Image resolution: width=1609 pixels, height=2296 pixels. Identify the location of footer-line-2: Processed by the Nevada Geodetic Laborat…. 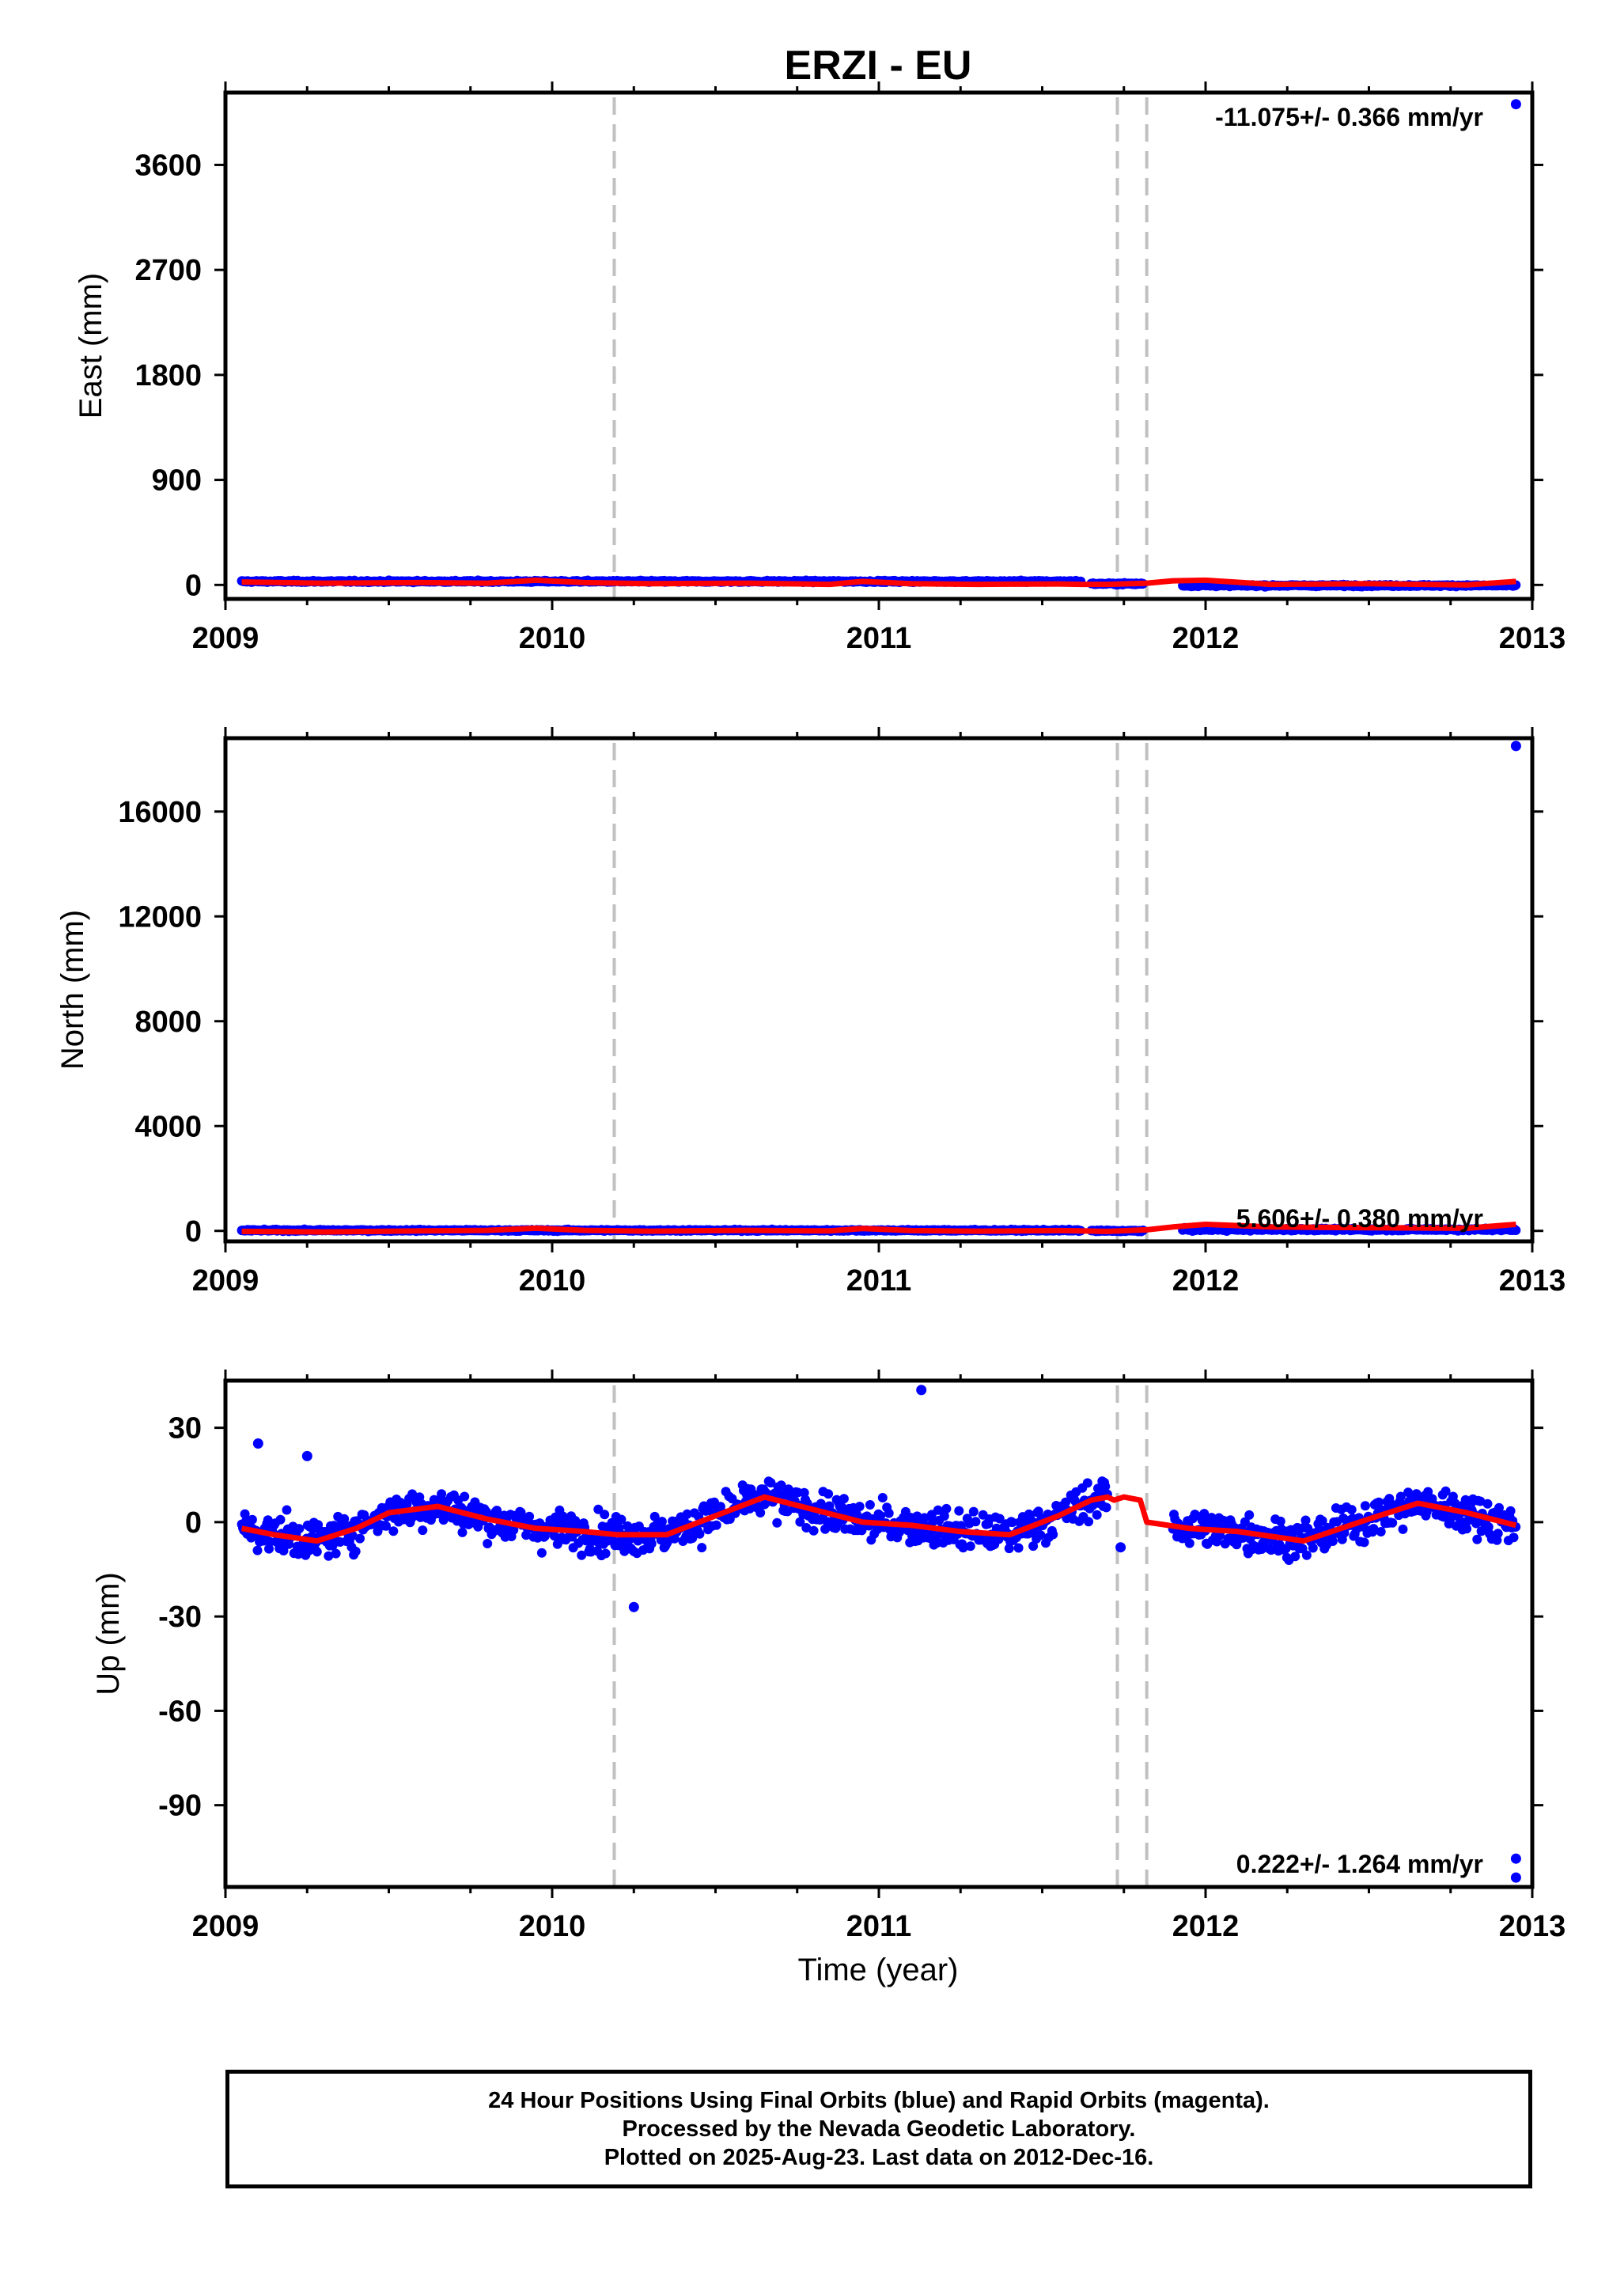
(879, 2129).